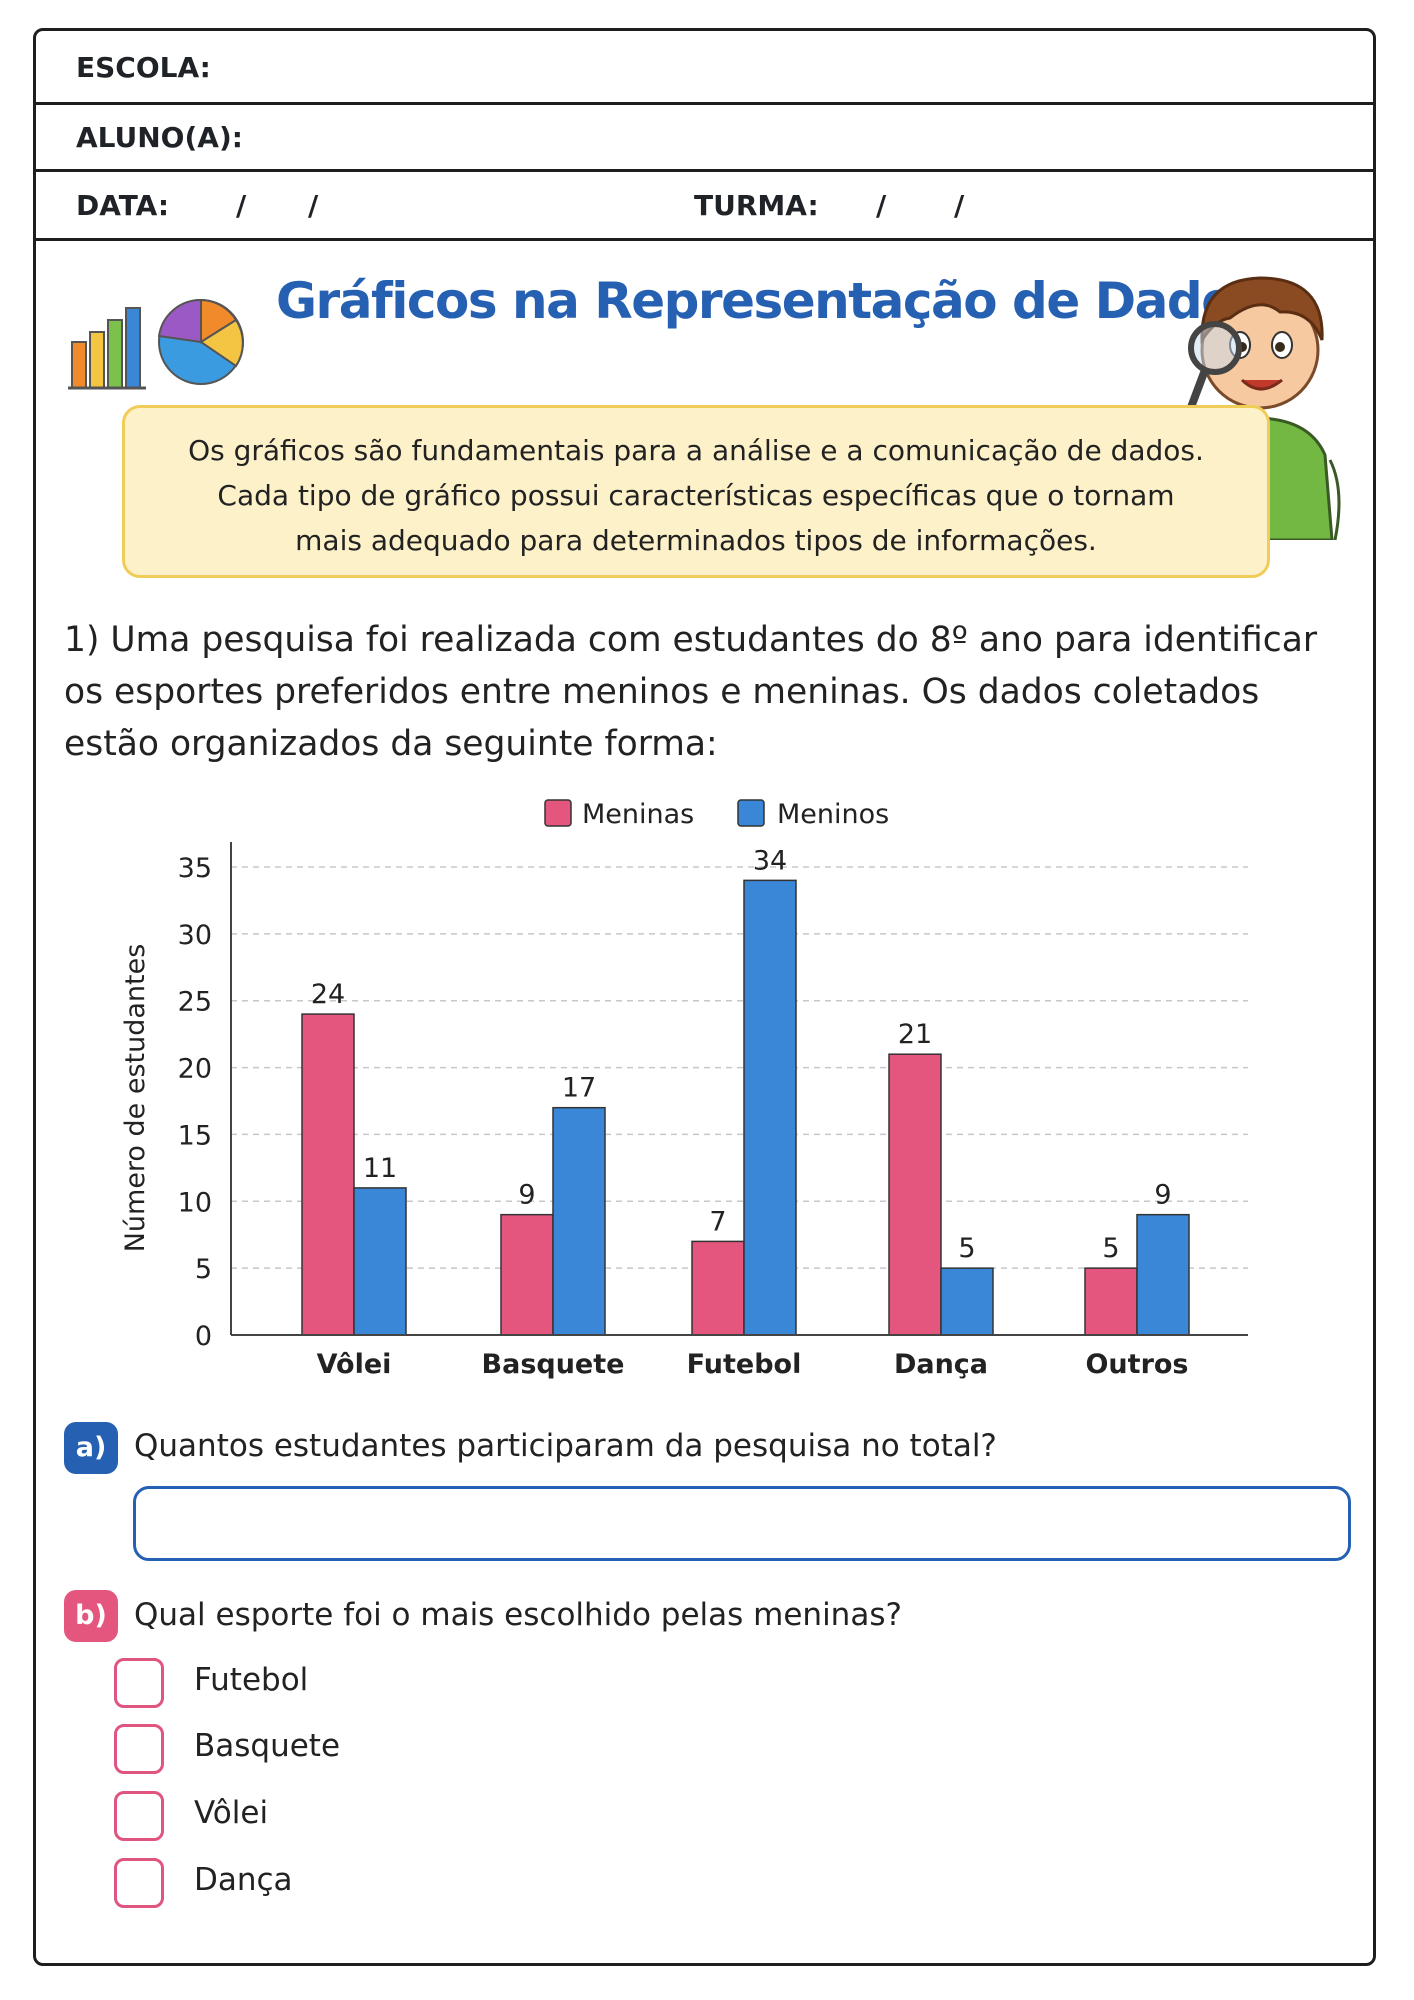  Describe the element at coordinates (638, 814) in the screenshot. I see `legend-label-meninas: Meninas` at that location.